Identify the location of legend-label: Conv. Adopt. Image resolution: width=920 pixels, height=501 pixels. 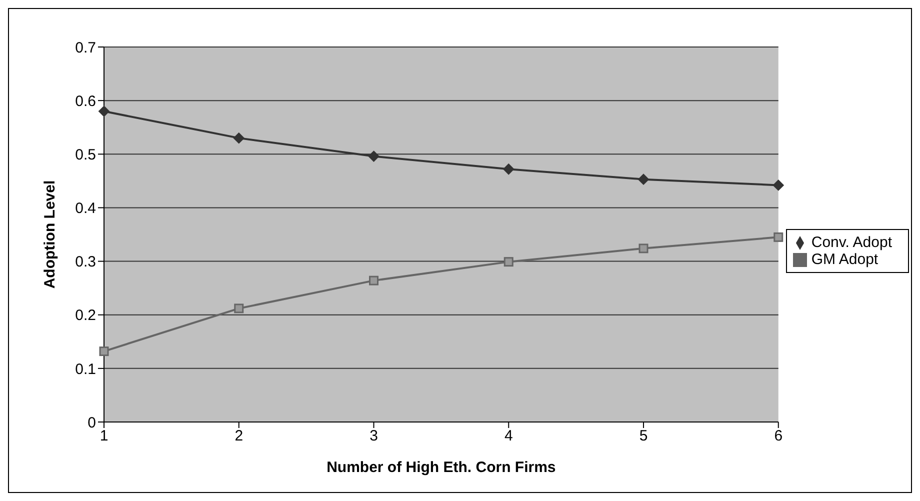
(851, 242).